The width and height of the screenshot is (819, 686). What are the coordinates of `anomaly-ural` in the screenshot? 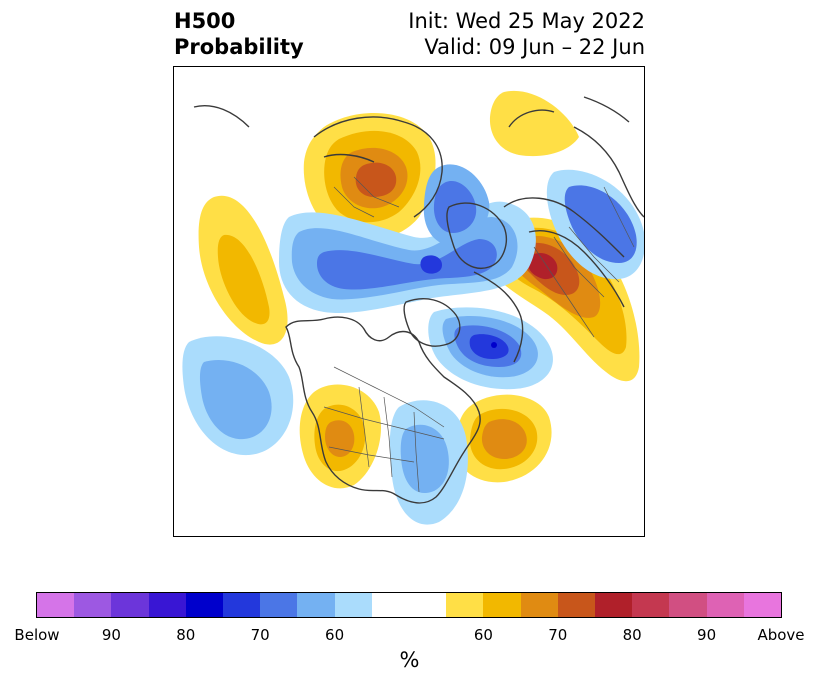 It's located at (534, 123).